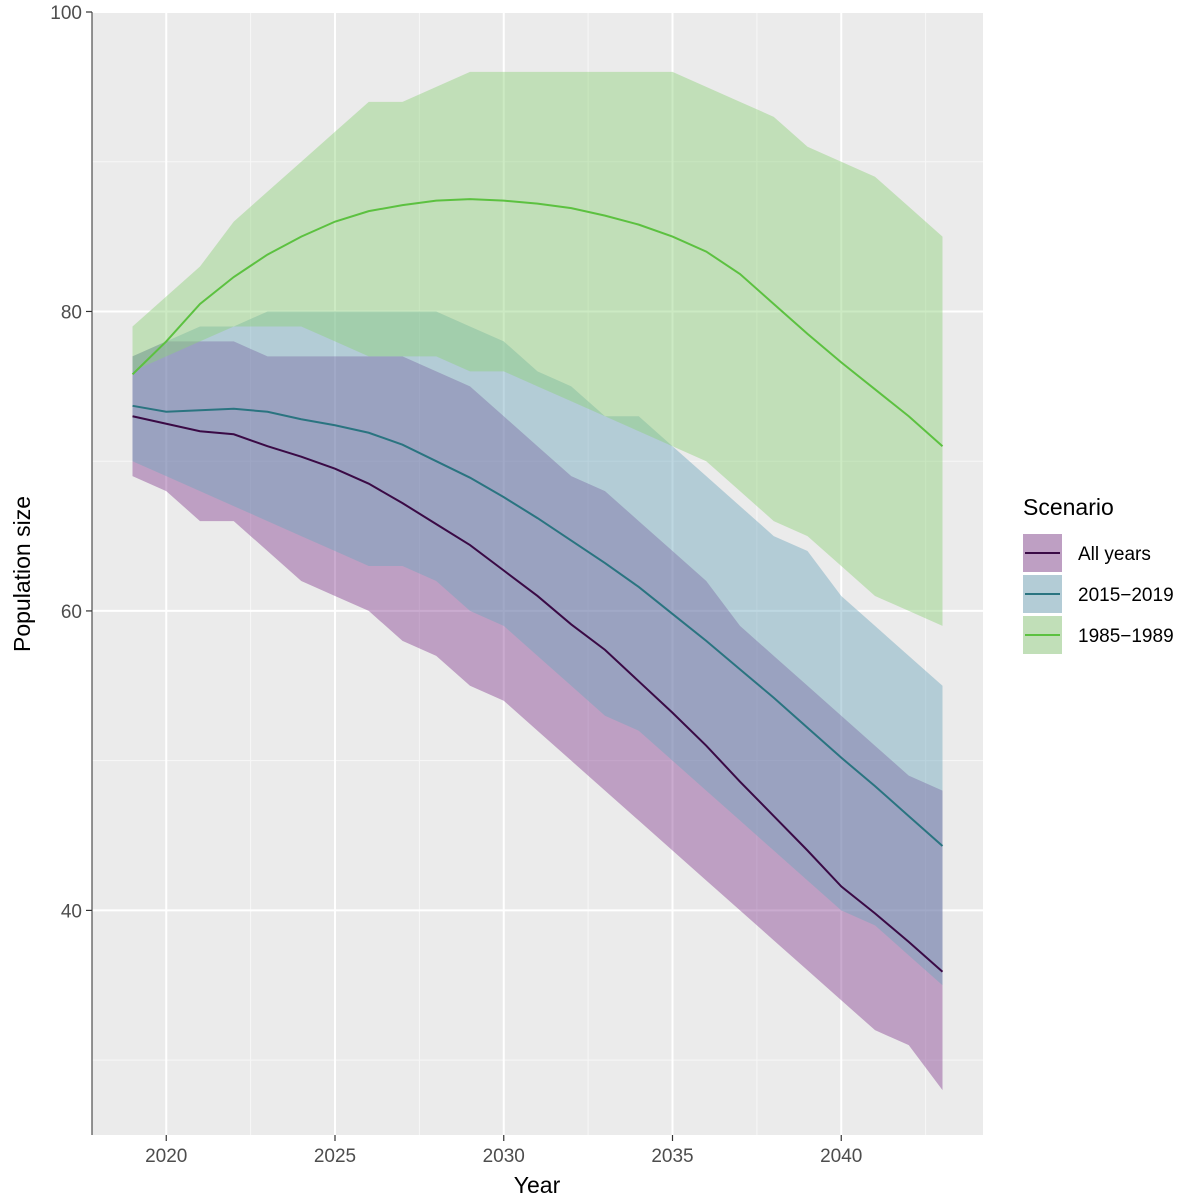 The image size is (1193, 1199). What do you see at coordinates (71, 312) in the screenshot?
I see `y-tick-label: 80` at bounding box center [71, 312].